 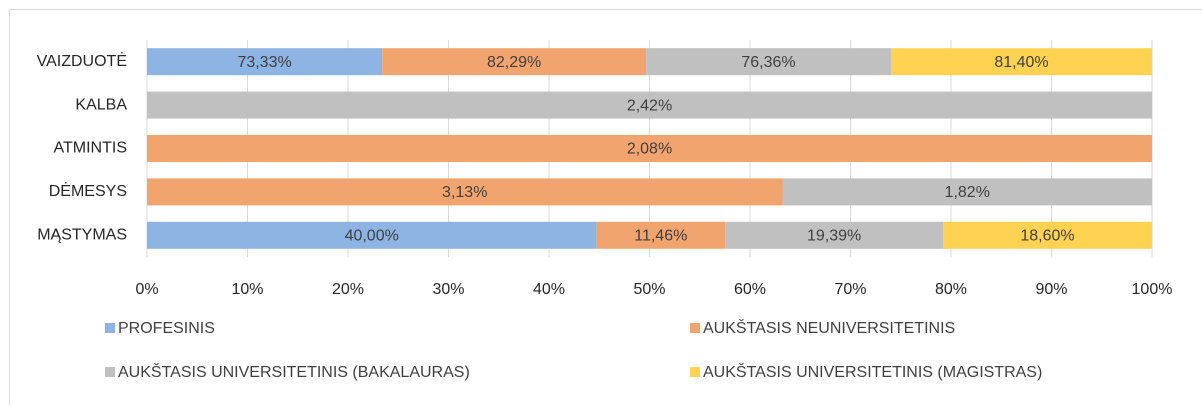 What do you see at coordinates (872, 371) in the screenshot?
I see `legend-label: AUKŠTASIS UNIVERSITETINIS (MAGISTRAS)` at bounding box center [872, 371].